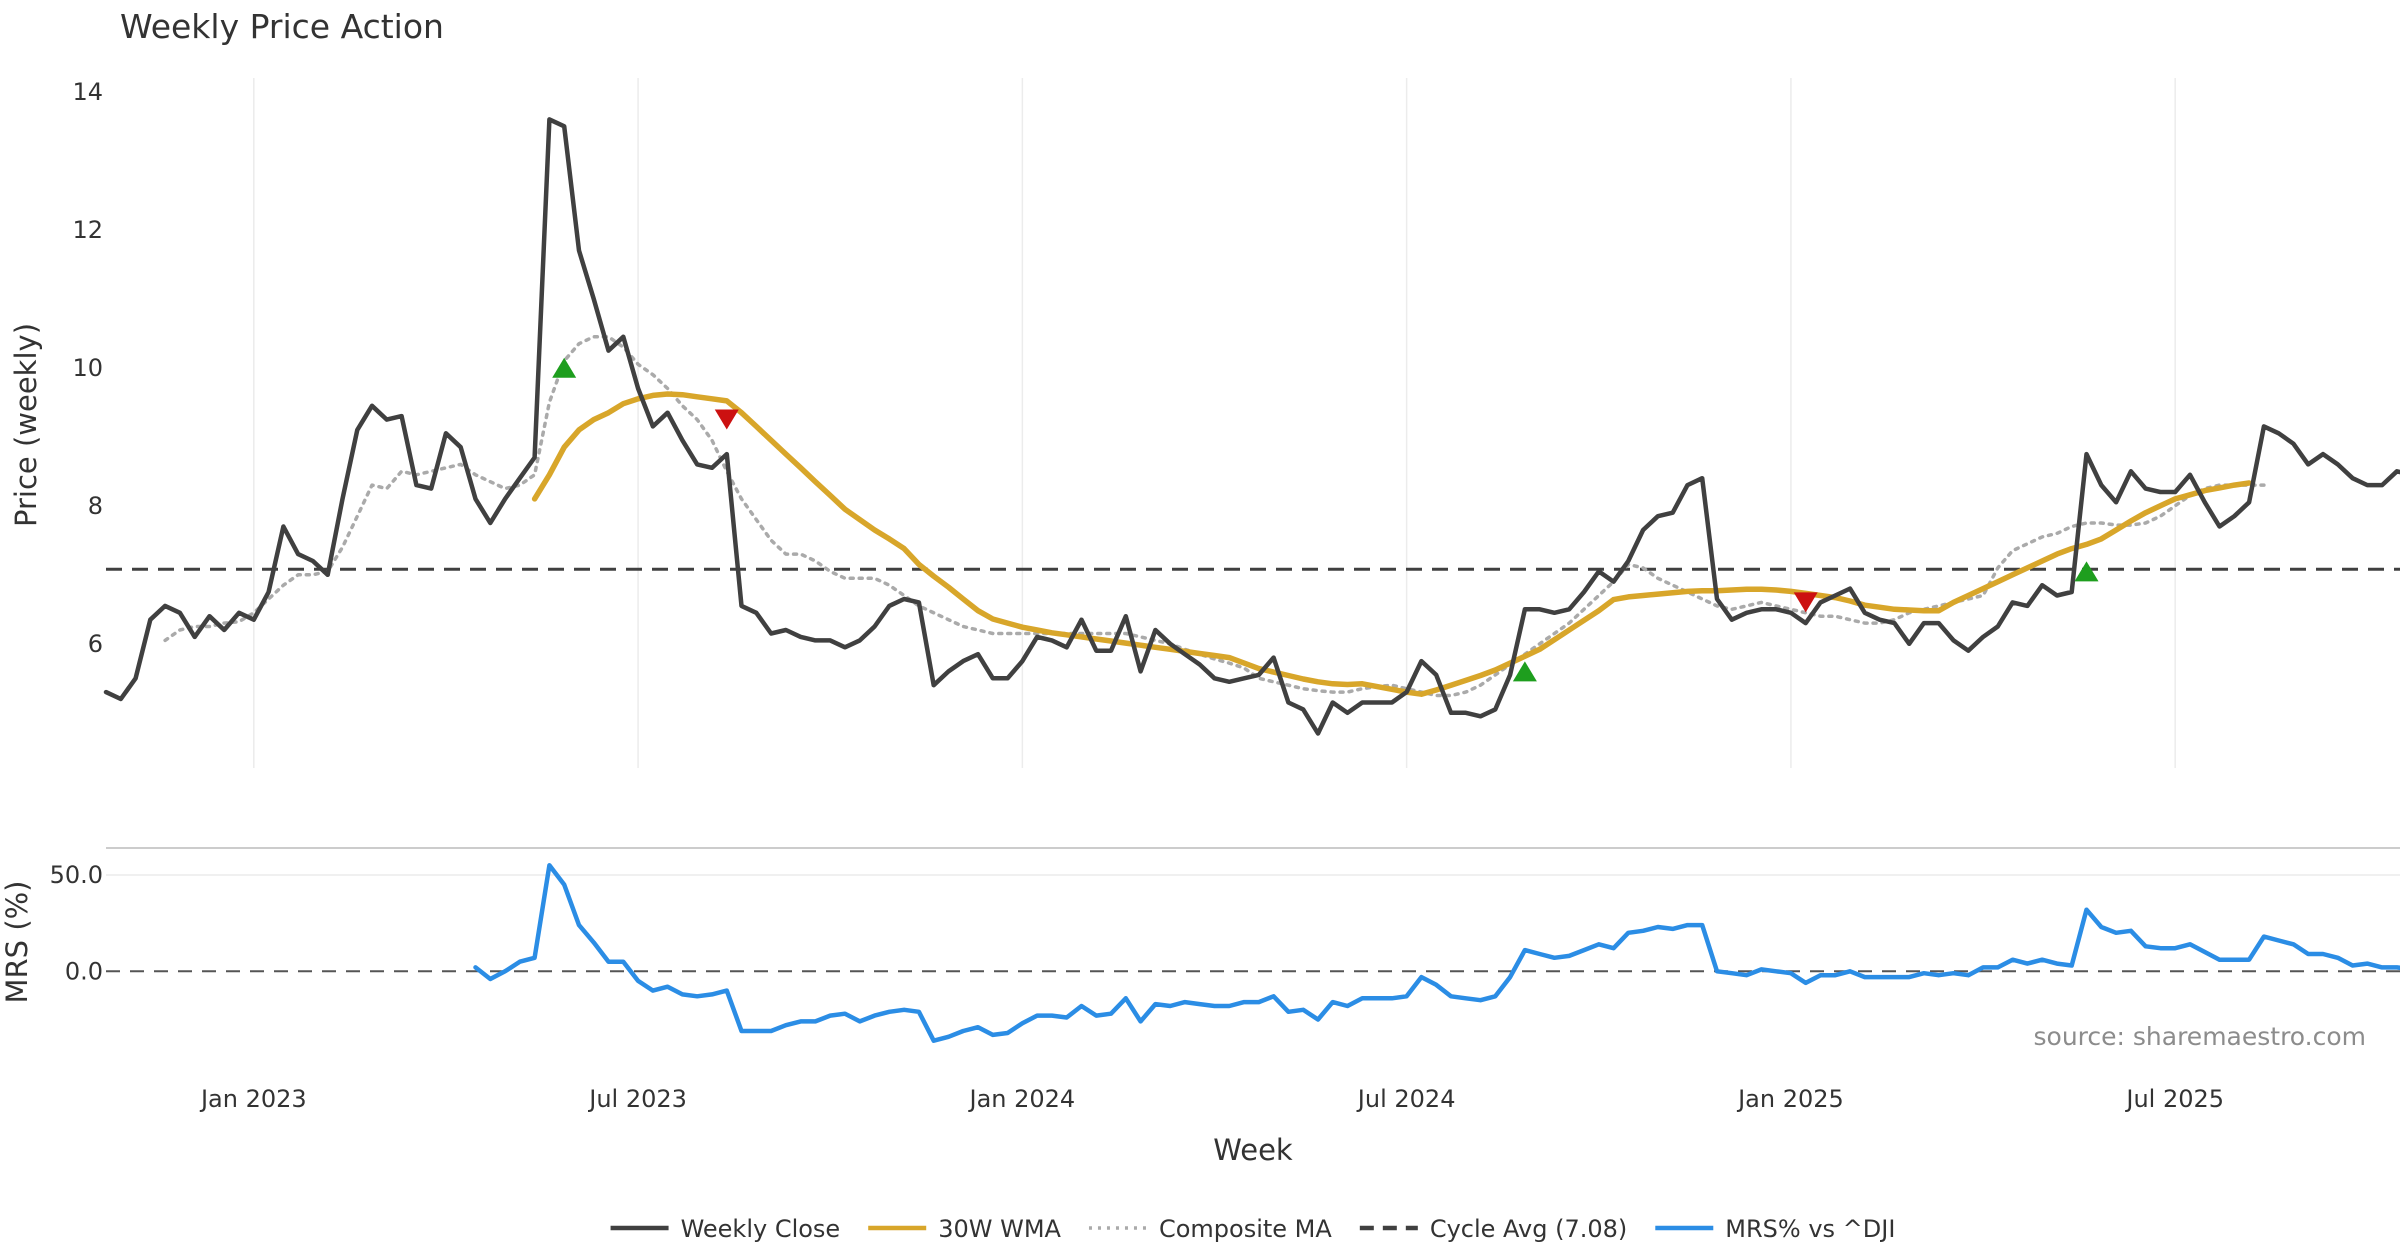  I want to click on legend-item: Cycle Avg (7.08), so click(1493, 1229).